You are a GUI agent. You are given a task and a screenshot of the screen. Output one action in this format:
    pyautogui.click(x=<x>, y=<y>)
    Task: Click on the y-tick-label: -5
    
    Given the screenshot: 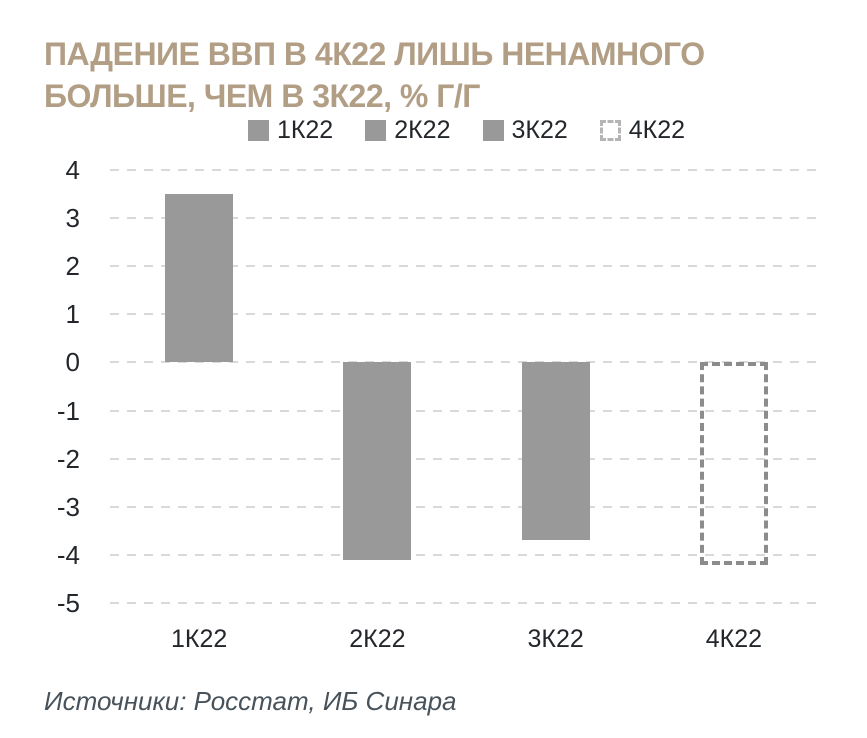 What is the action you would take?
    pyautogui.click(x=68, y=603)
    